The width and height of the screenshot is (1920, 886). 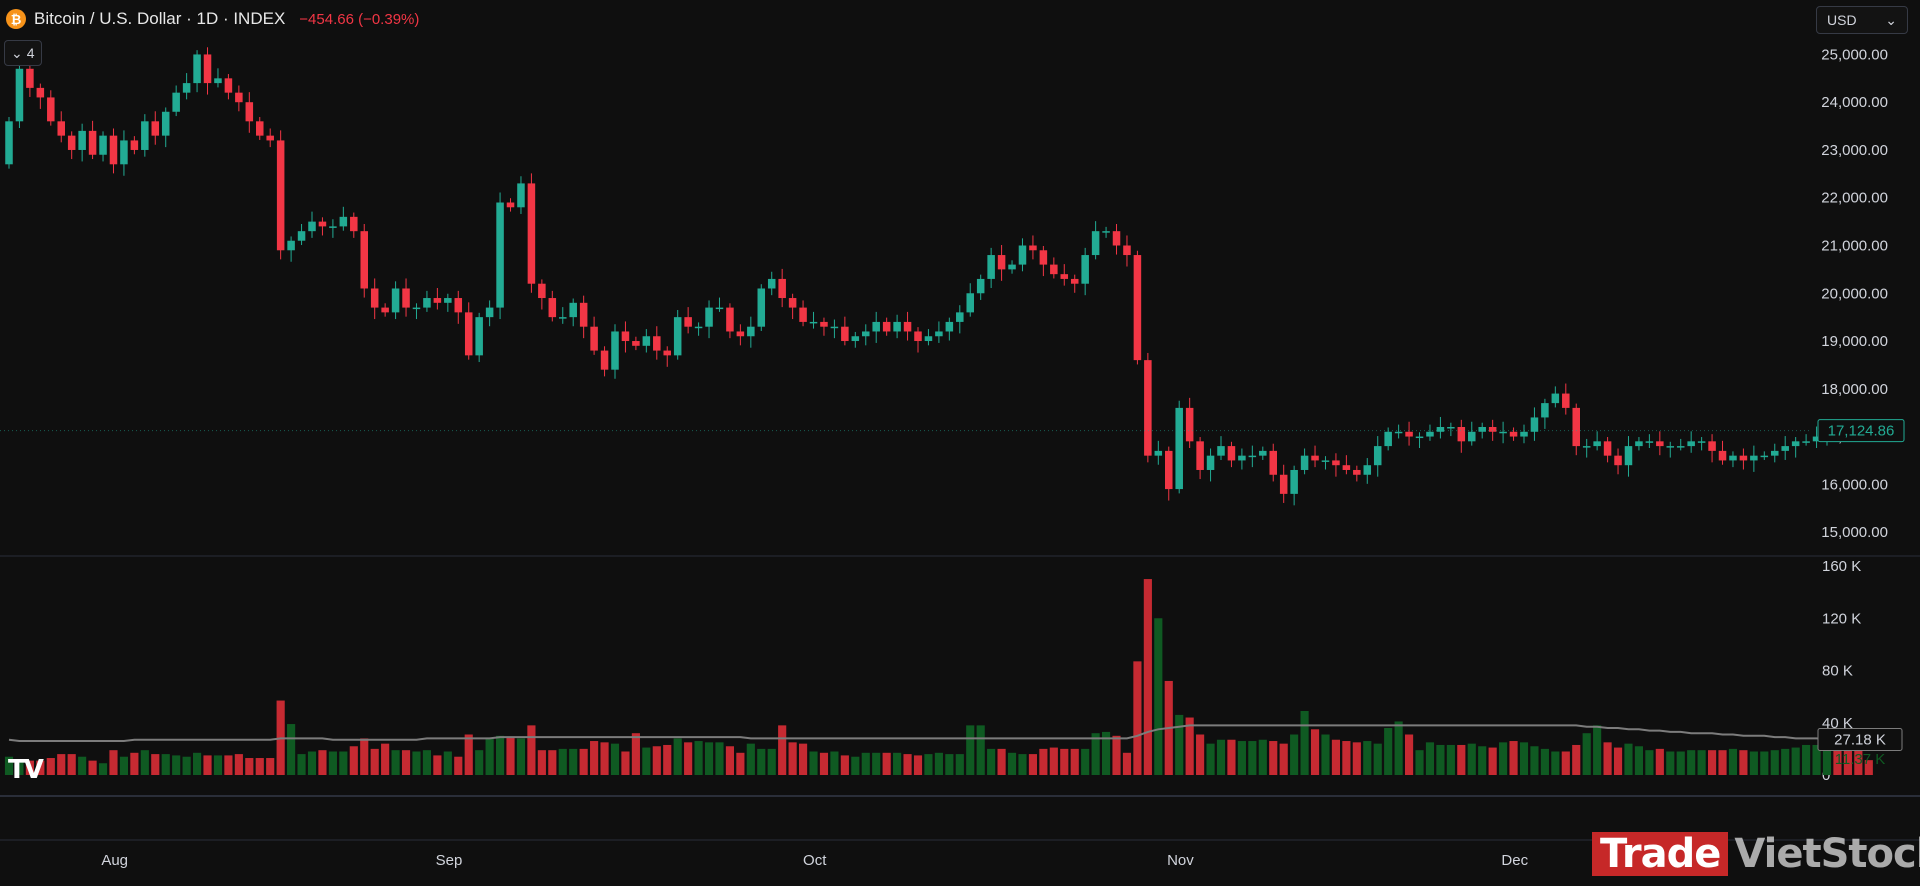 I want to click on price-tick-label: 18,000.00, so click(x=1854, y=389).